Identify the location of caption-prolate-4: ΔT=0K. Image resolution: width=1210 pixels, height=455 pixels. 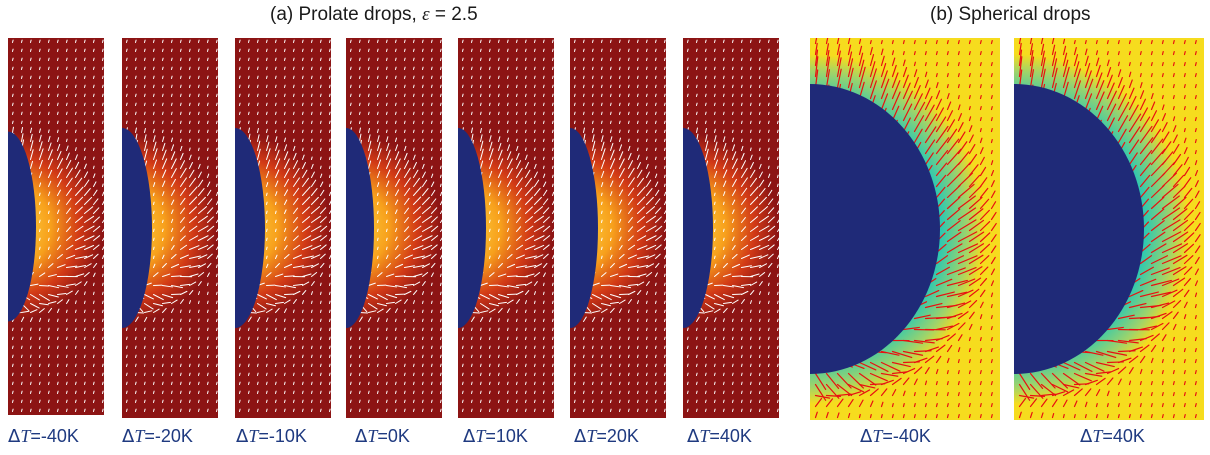
(382, 436).